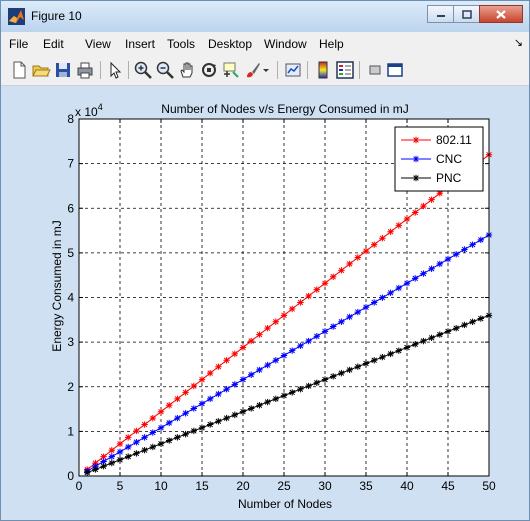 This screenshot has height=521, width=530. Describe the element at coordinates (202, 486) in the screenshot. I see `x-tick-label: 15` at that location.